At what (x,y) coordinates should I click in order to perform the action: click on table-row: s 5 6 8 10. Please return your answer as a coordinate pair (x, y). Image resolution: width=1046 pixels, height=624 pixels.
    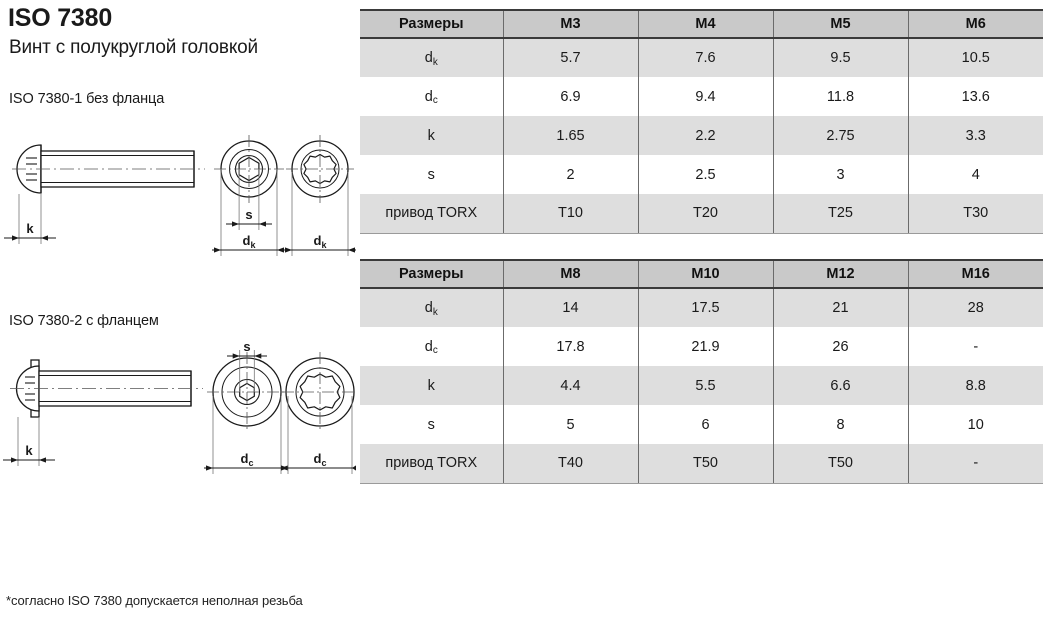
    Looking at the image, I should click on (701, 424).